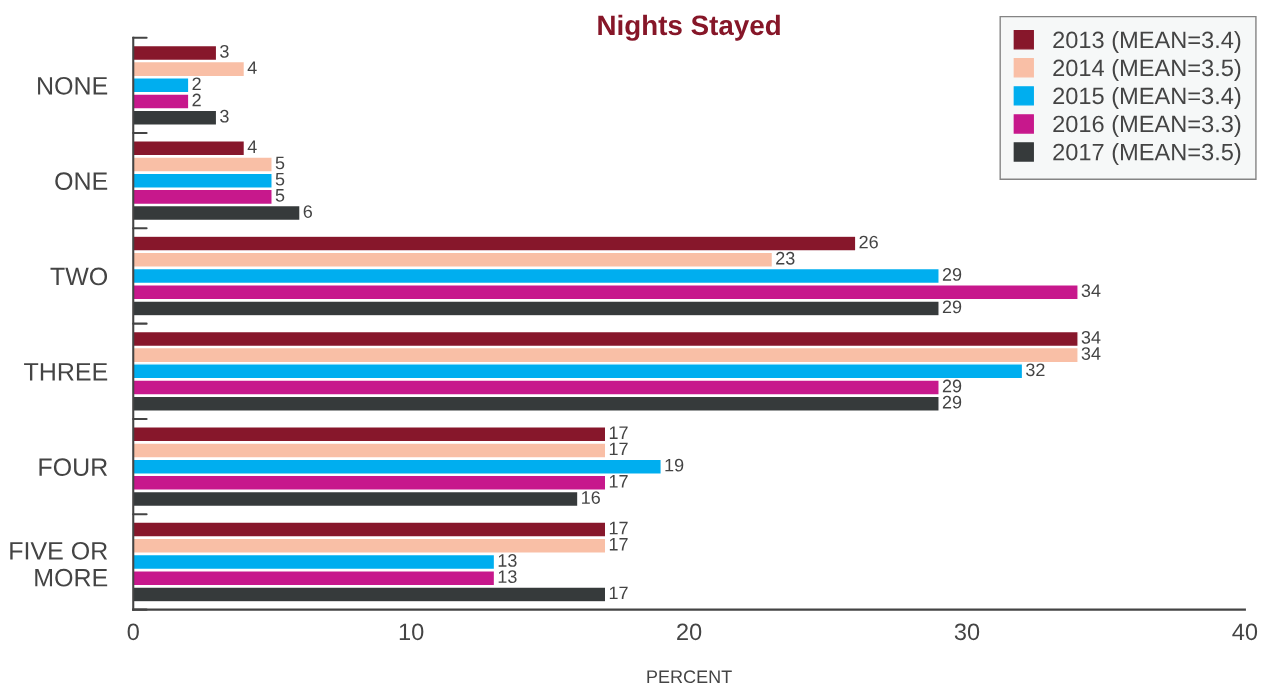 The width and height of the screenshot is (1269, 685). Describe the element at coordinates (689, 27) in the screenshot. I see `chart-title: Nights Stayed` at that location.